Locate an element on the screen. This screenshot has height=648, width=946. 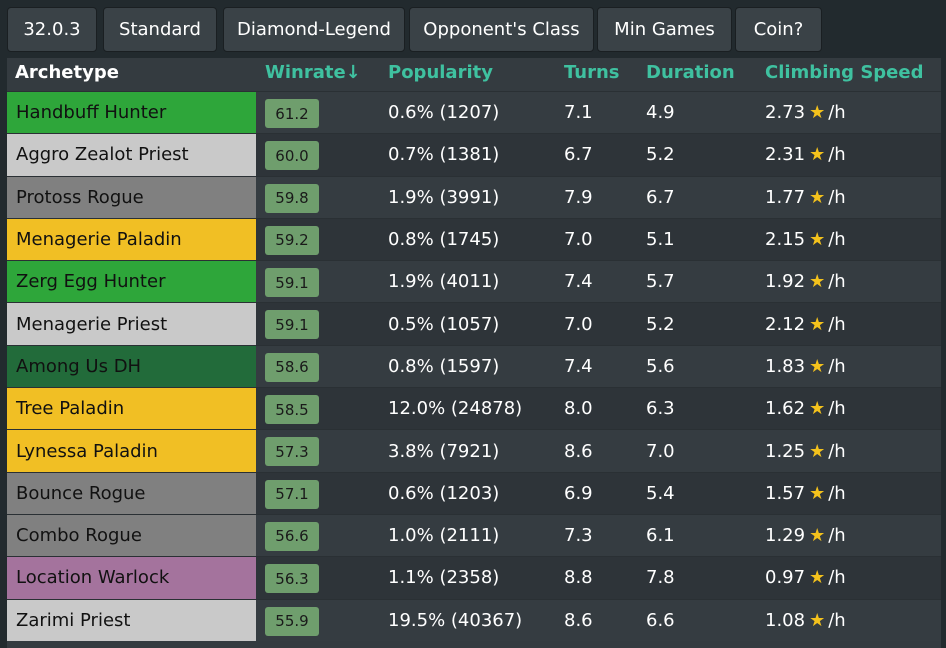
climbing-speed-number: 2.73 is located at coordinates (785, 113).